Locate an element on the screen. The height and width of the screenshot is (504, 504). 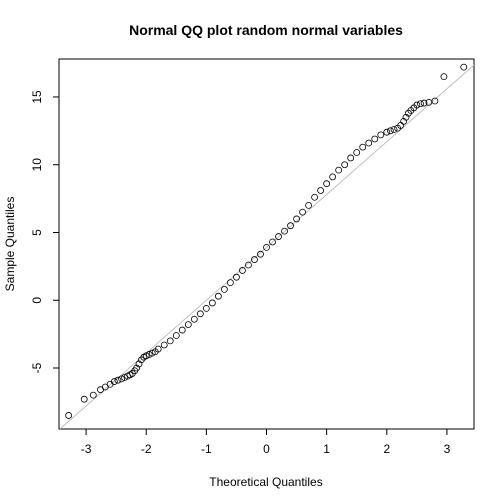
x-tick-label: -2 is located at coordinates (146, 449).